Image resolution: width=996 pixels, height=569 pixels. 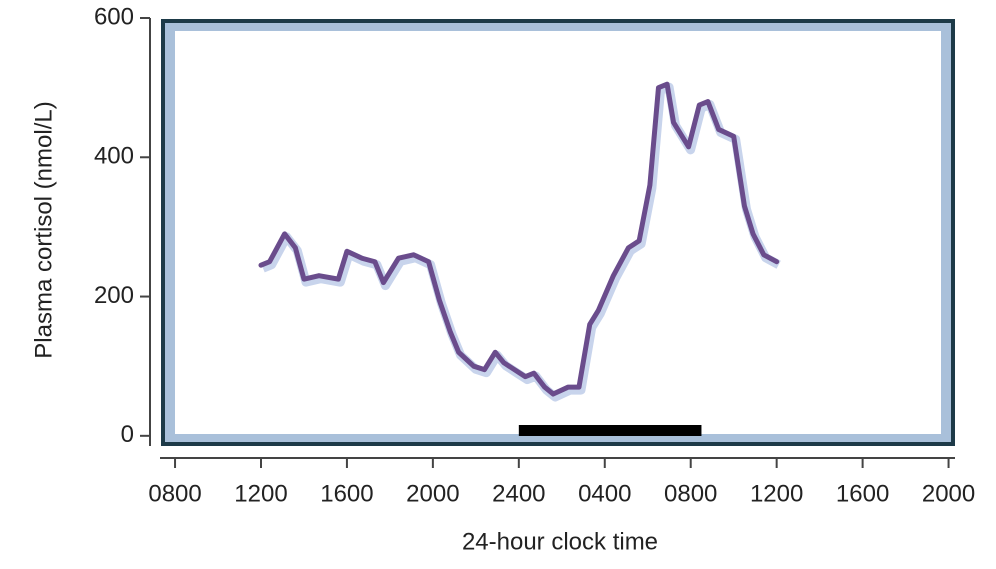 I want to click on y-axis-label: Plasma cortisol (nmol/L), so click(x=43, y=229).